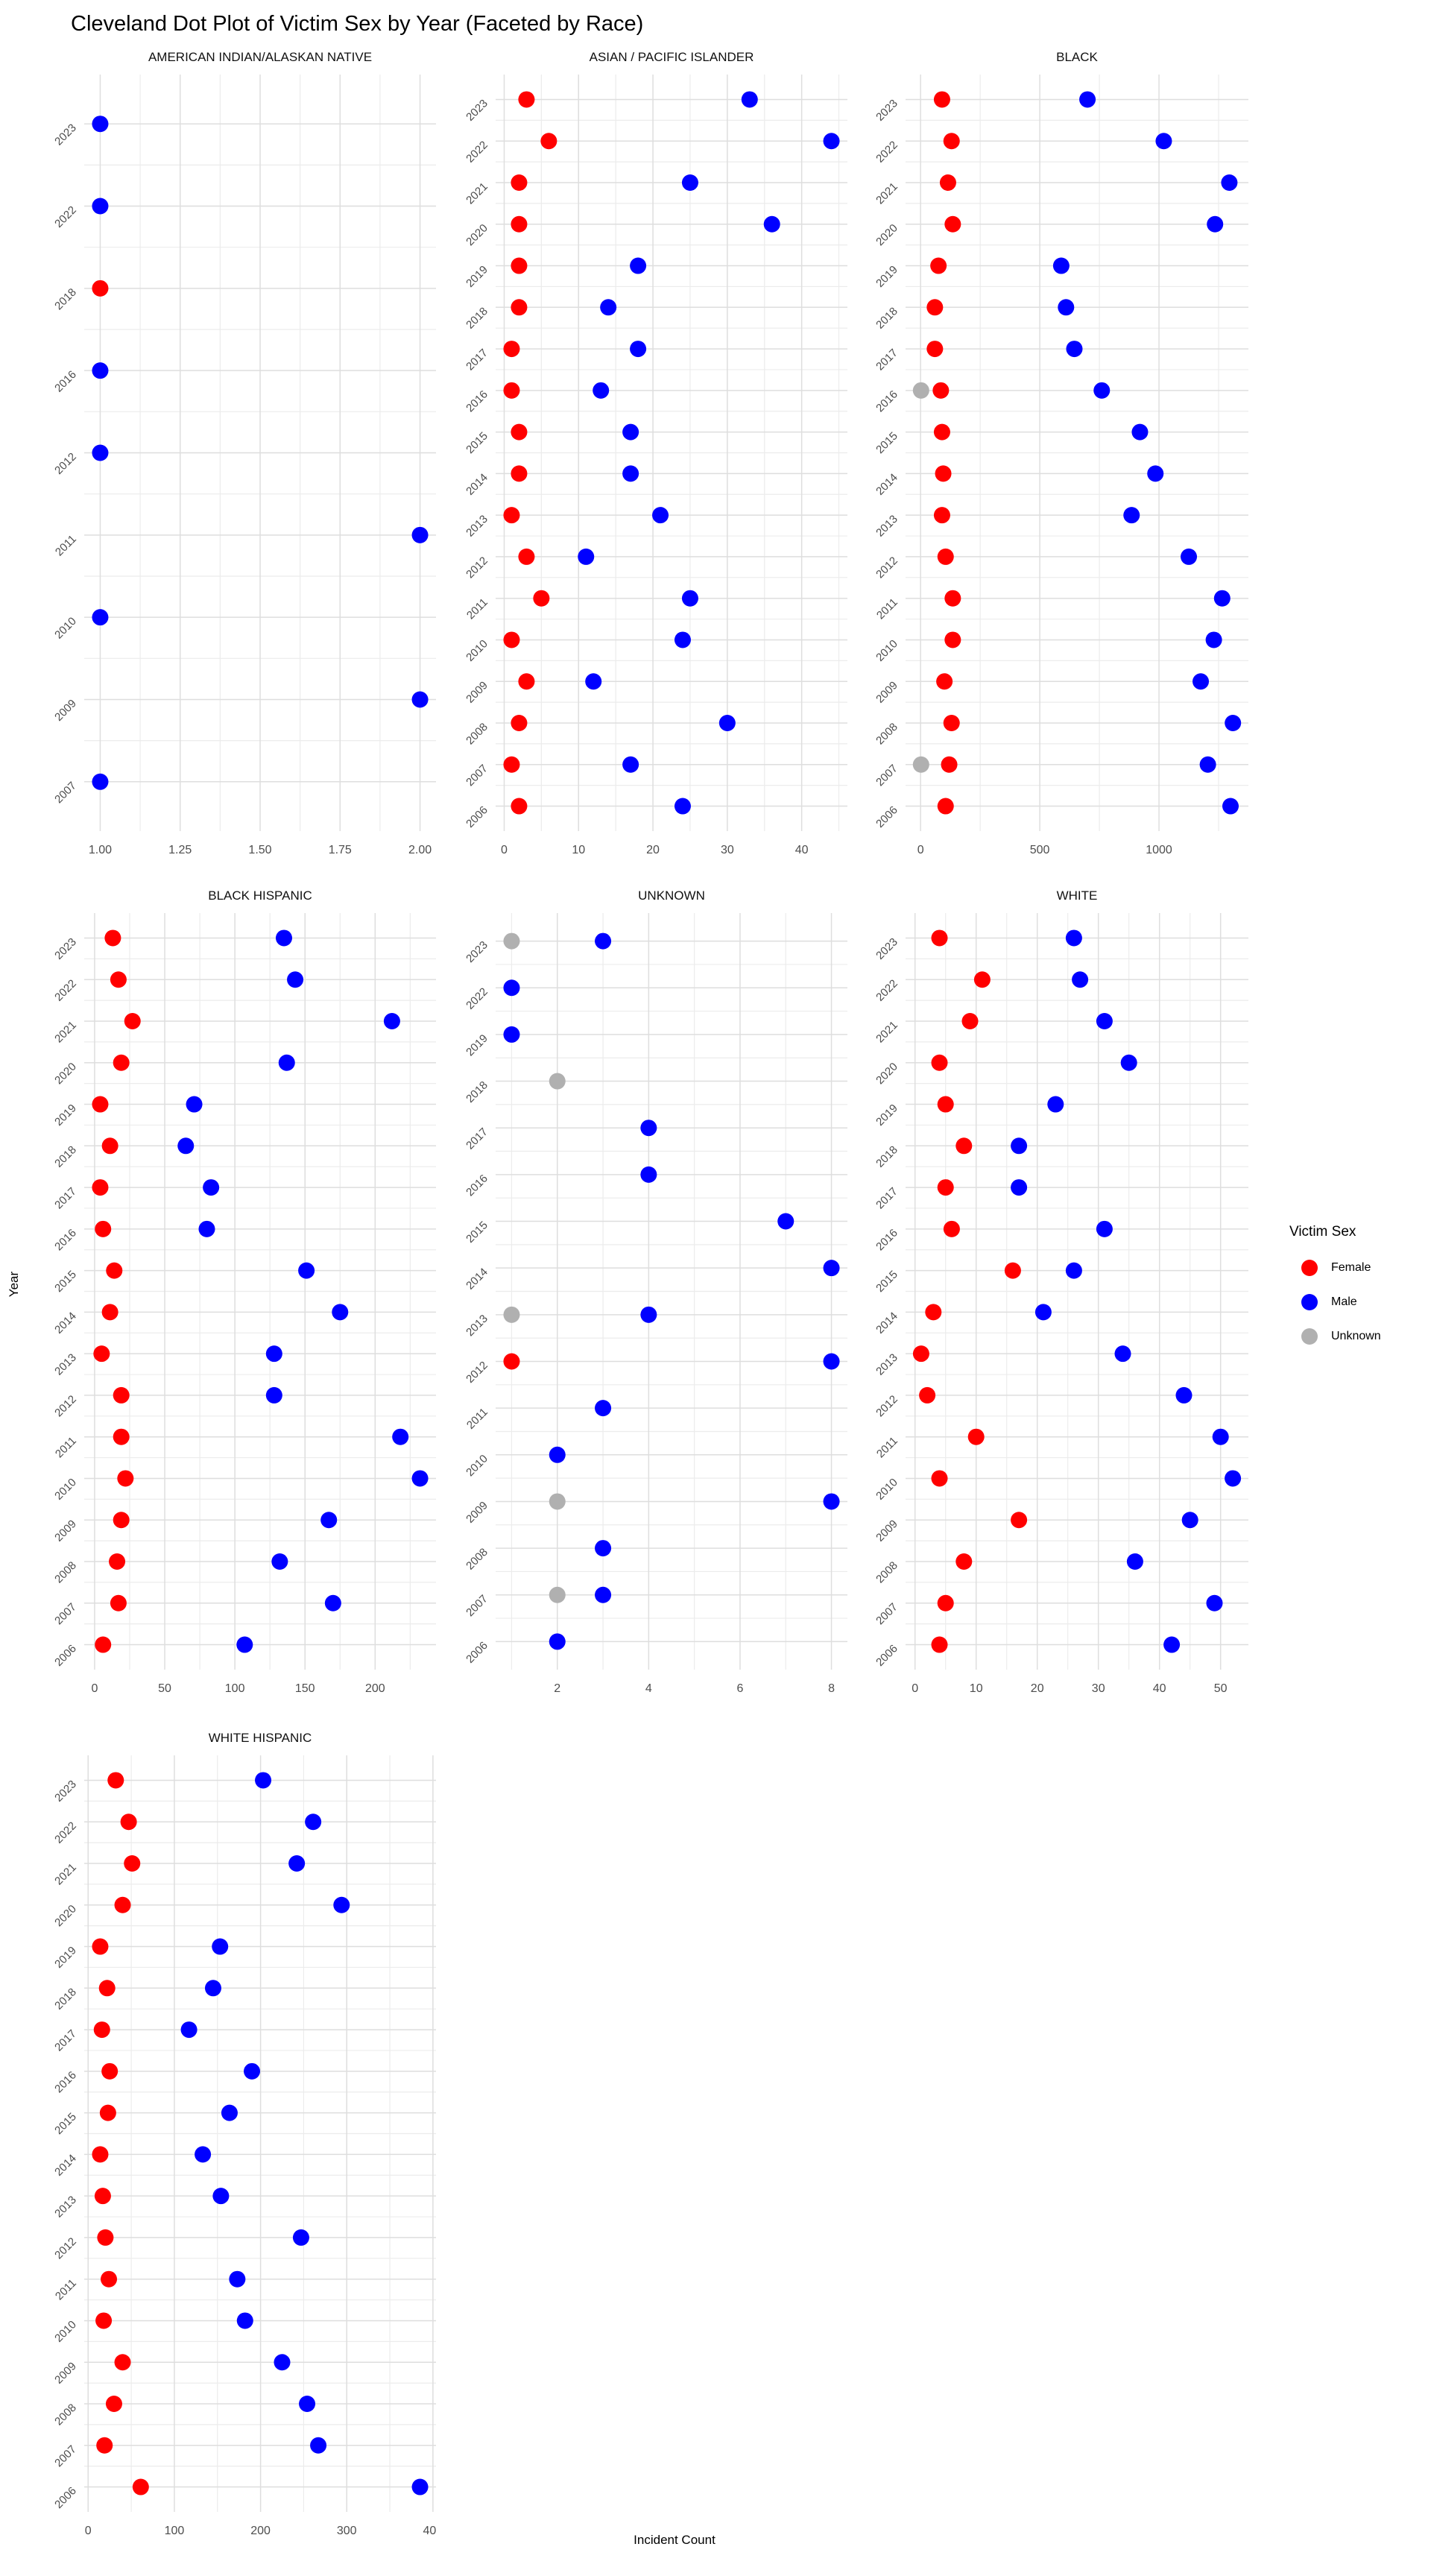  Describe the element at coordinates (180, 850) in the screenshot. I see `x-tick-label: 1.25` at that location.